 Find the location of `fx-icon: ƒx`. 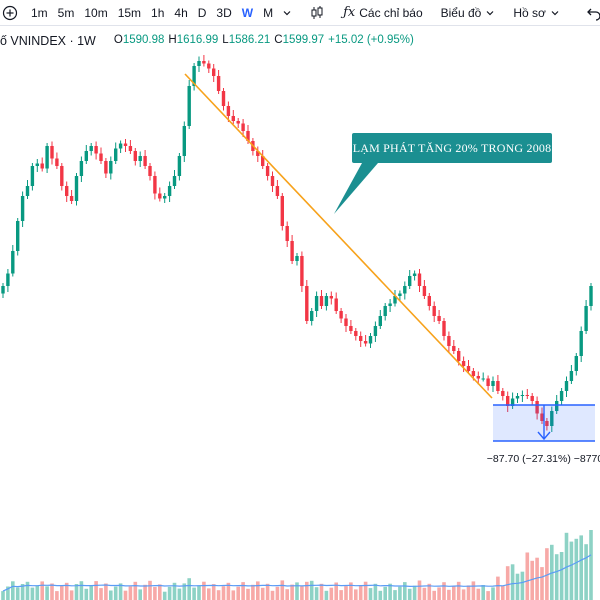

fx-icon: ƒx is located at coordinates (349, 12).